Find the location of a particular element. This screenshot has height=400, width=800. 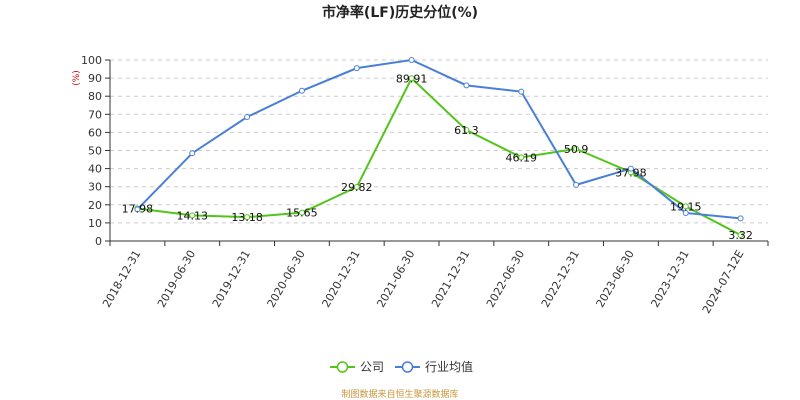

x-tick-label: 2019-06-30 is located at coordinates (176, 279).